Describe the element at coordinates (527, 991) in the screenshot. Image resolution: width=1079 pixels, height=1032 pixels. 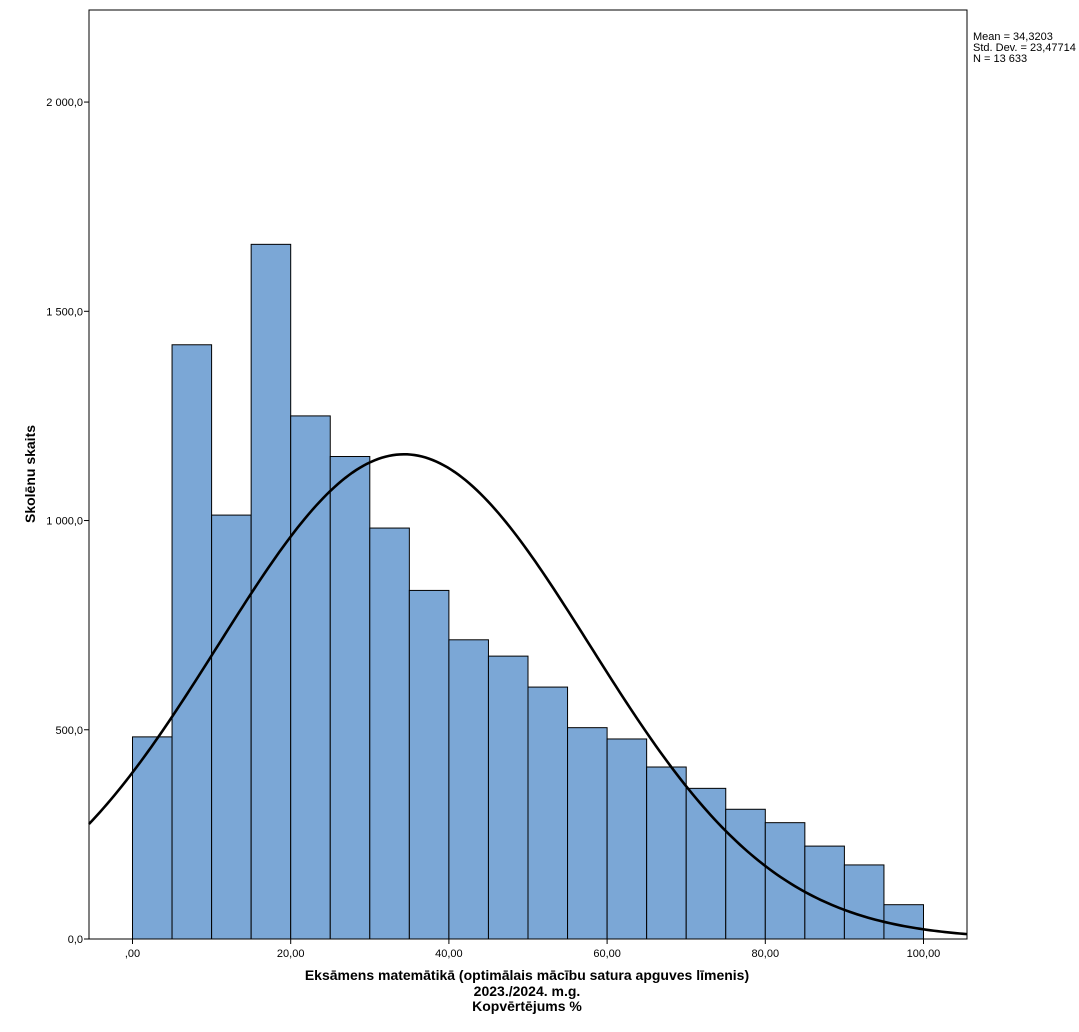
I see `x-axis-title-line-2: 2023./2024. m.g.` at that location.